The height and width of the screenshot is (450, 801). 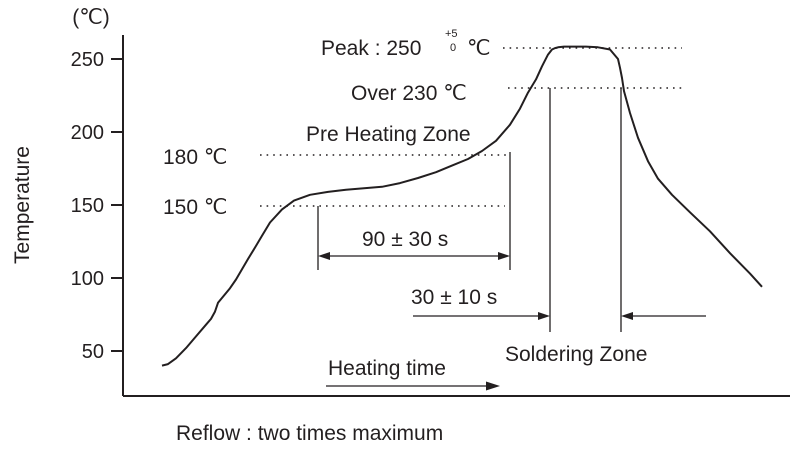 What do you see at coordinates (87, 60) in the screenshot?
I see `y-tick-label: 250` at bounding box center [87, 60].